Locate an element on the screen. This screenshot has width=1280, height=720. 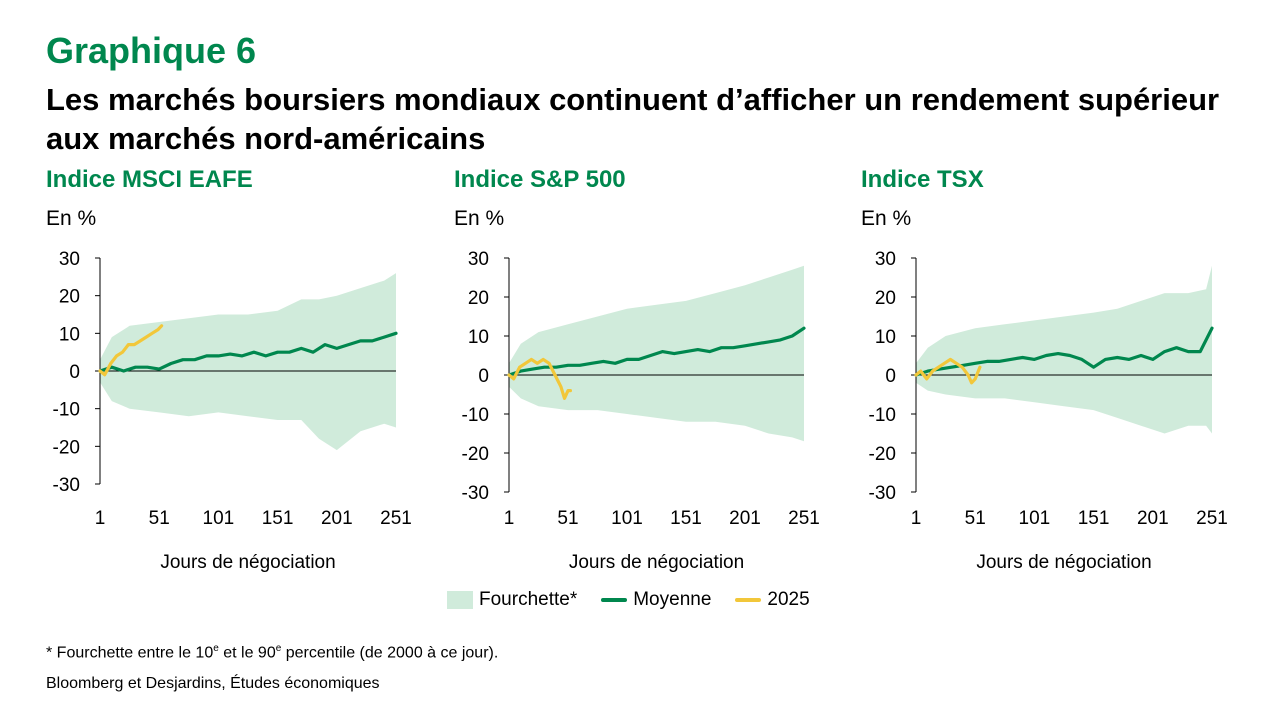
legend-item-range: Fourchette* is located at coordinates (512, 600).